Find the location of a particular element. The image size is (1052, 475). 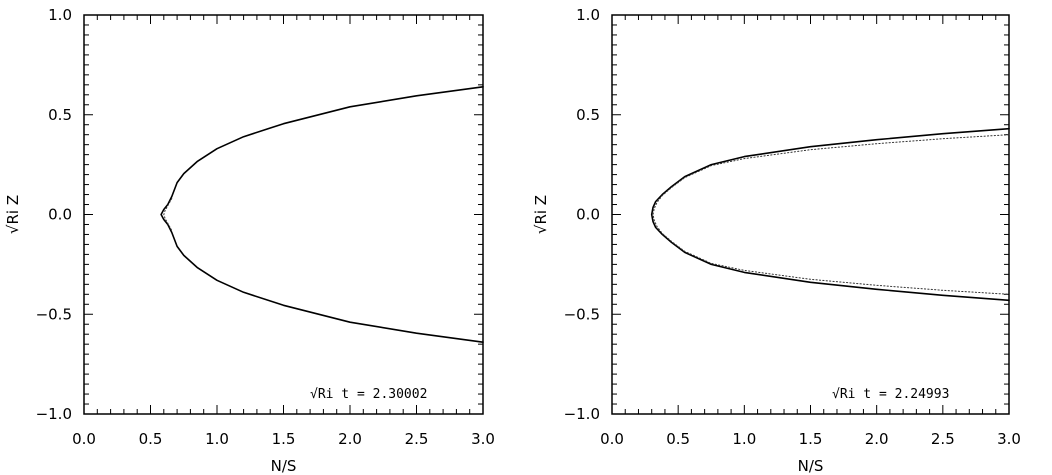

time-annotation: √Ri t = 2.24993 is located at coordinates (890, 394).